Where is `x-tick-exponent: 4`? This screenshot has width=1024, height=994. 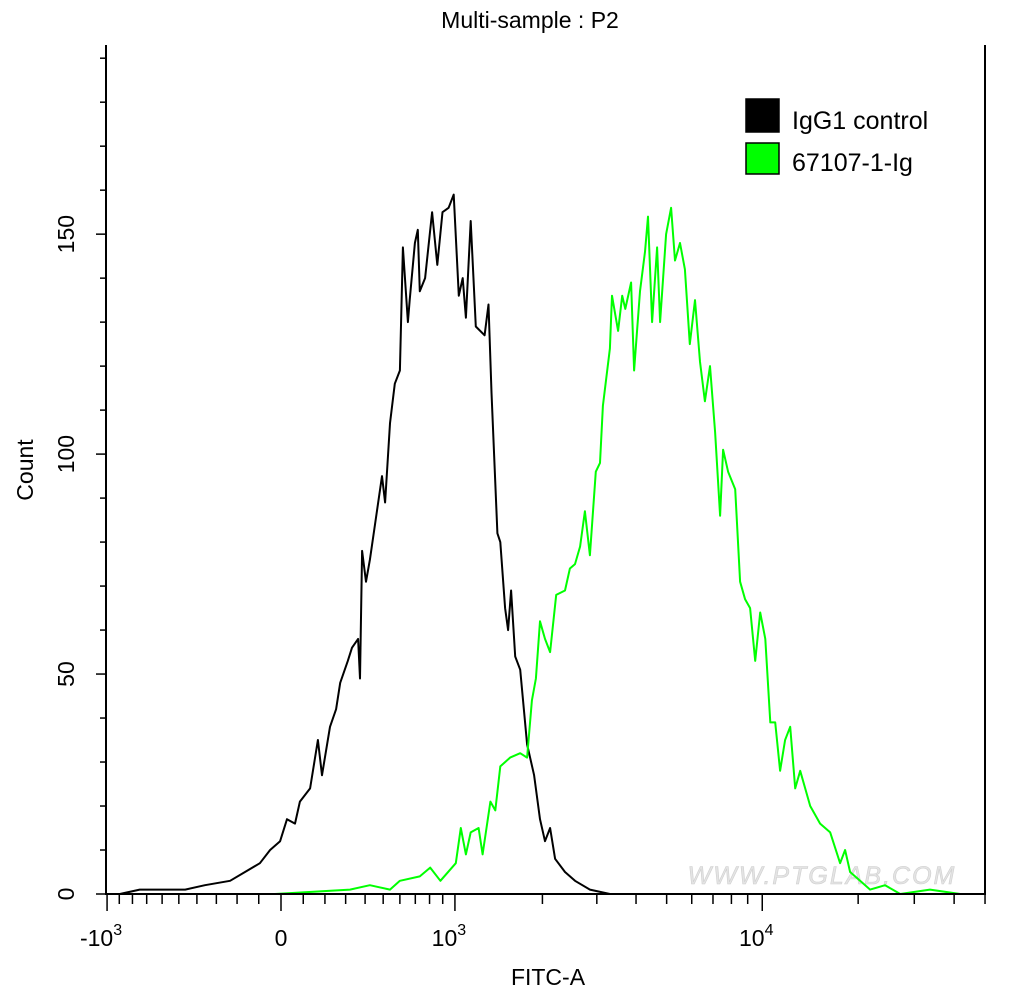 x-tick-exponent: 4 is located at coordinates (769, 930).